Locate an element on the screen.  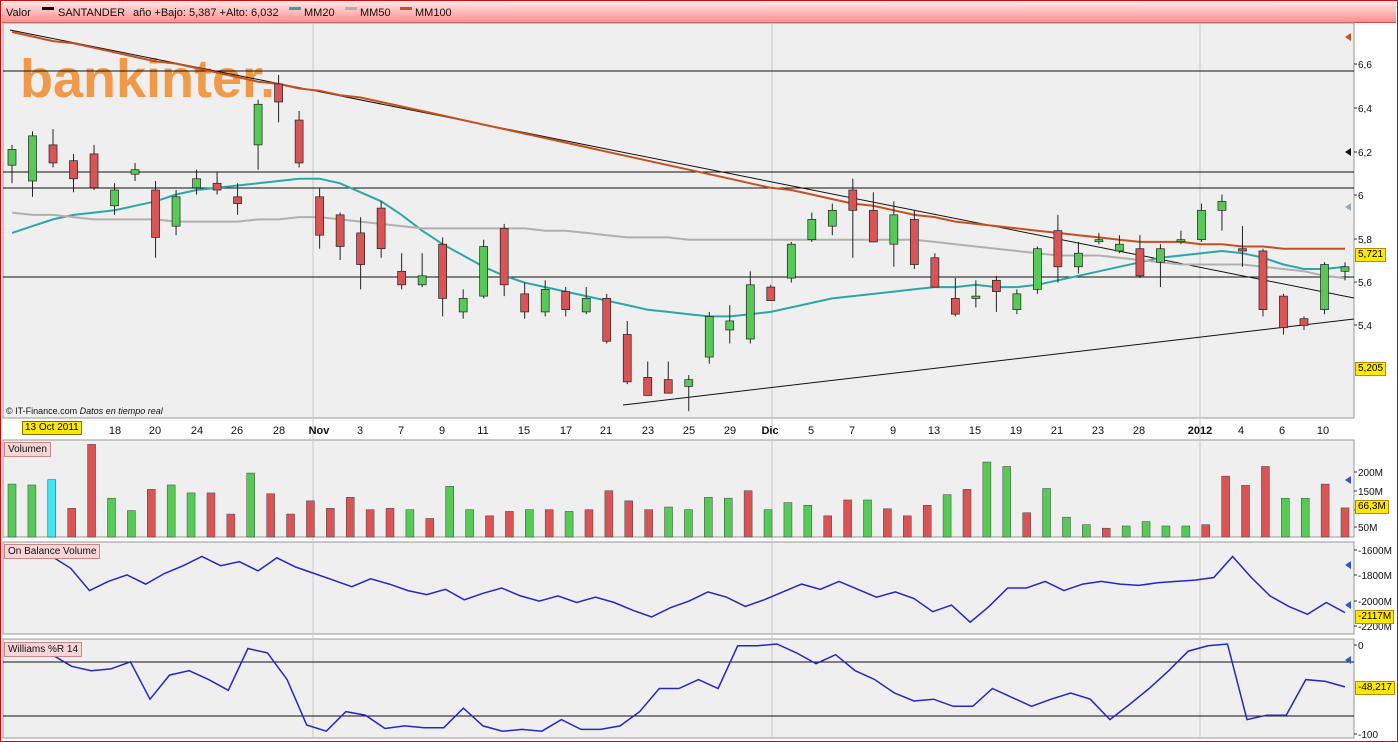
legend-mm20: MM20 is located at coordinates (319, 13).